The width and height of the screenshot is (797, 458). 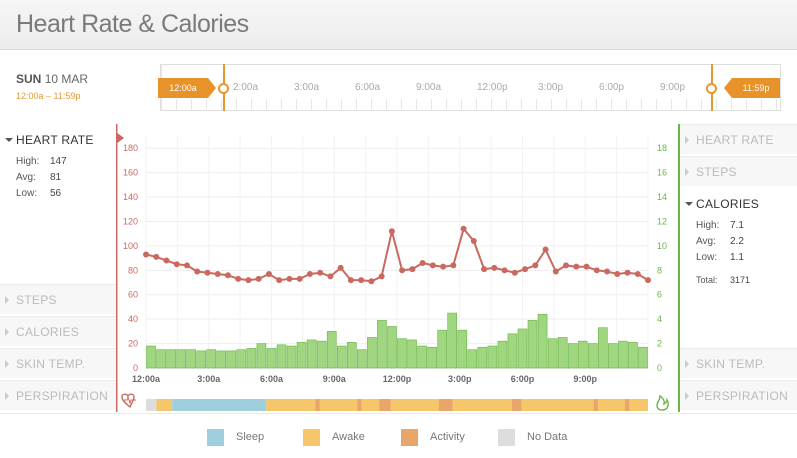 What do you see at coordinates (738, 395) in the screenshot?
I see `right-tab-perspiration: PERSPIRATION` at bounding box center [738, 395].